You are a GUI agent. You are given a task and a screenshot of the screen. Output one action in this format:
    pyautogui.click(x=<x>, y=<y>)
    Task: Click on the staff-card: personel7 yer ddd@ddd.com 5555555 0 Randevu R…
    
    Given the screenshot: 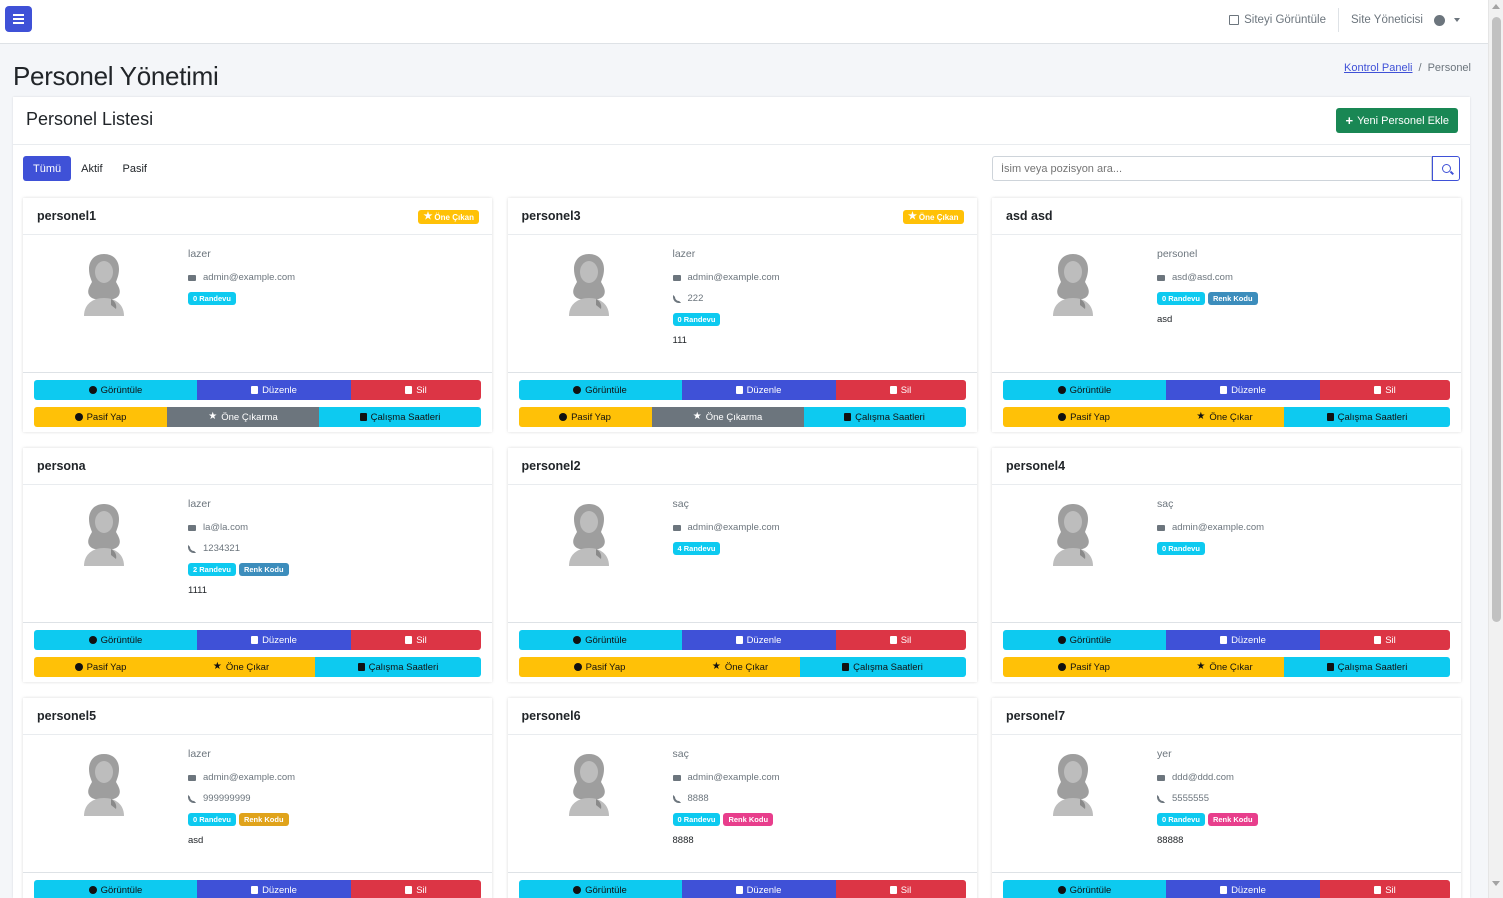 What is the action you would take?
    pyautogui.click(x=1226, y=798)
    